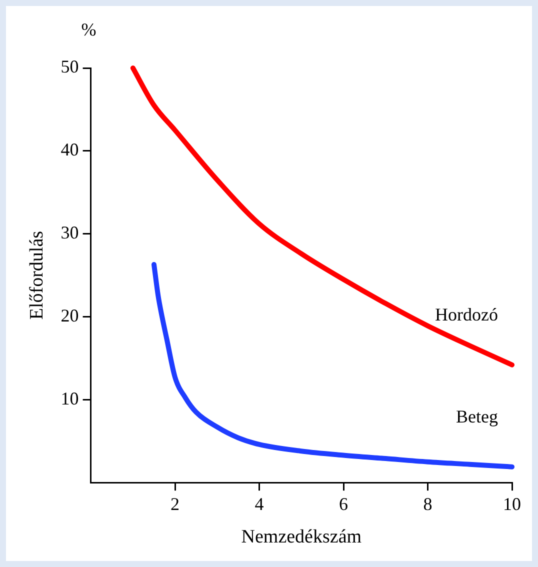  What do you see at coordinates (175, 504) in the screenshot?
I see `x-tick-label: 2` at bounding box center [175, 504].